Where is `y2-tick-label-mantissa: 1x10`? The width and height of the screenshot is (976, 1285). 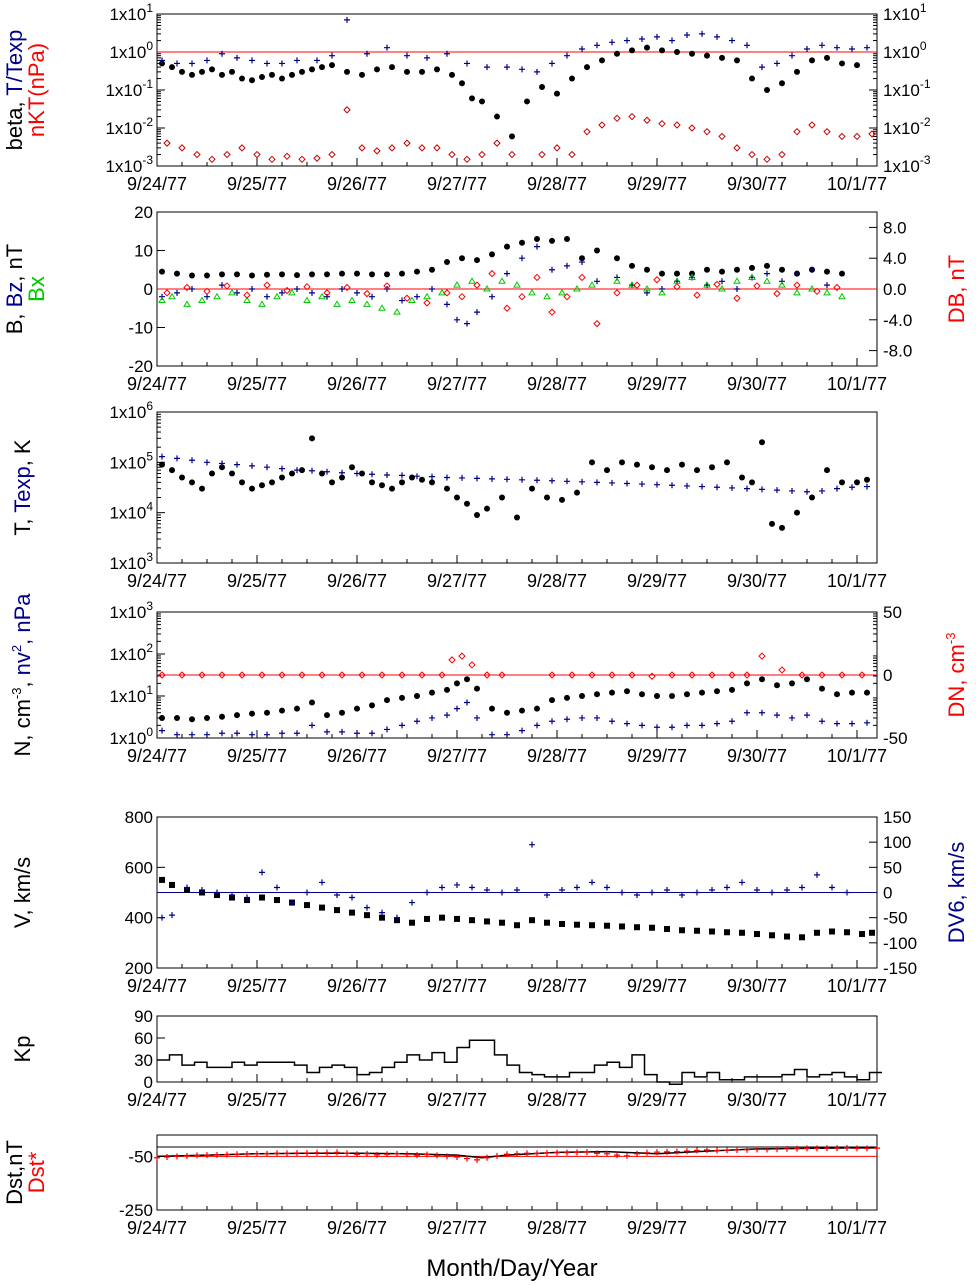 y2-tick-label-mantissa: 1x10 is located at coordinates (901, 90).